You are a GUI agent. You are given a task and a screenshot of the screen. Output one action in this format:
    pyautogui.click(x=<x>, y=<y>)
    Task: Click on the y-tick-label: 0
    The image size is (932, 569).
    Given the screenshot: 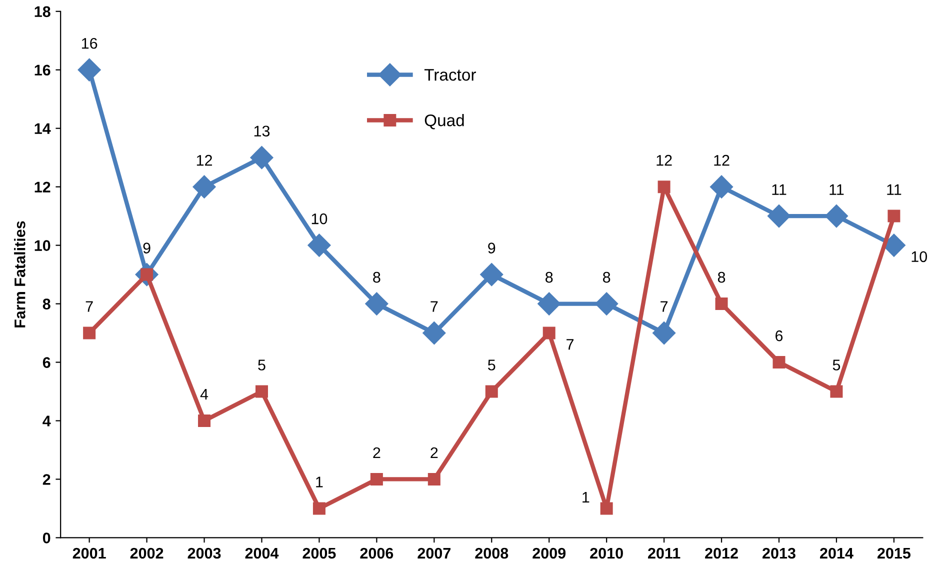 What is the action you would take?
    pyautogui.click(x=46, y=538)
    